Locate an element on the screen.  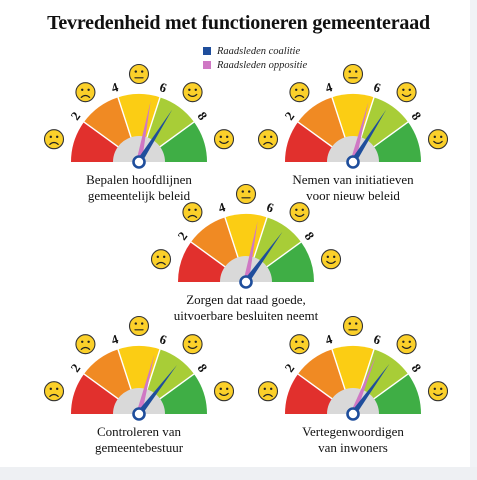
gauge-label-line: gemeentelijk beleid is located at coordinates (139, 195).